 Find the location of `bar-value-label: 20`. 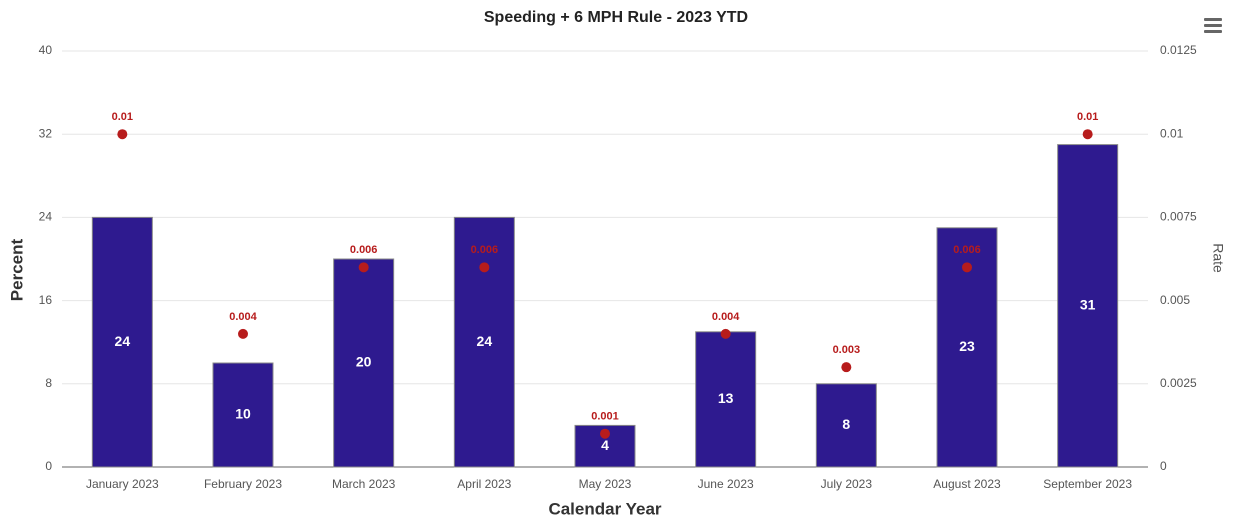

bar-value-label: 20 is located at coordinates (364, 362).